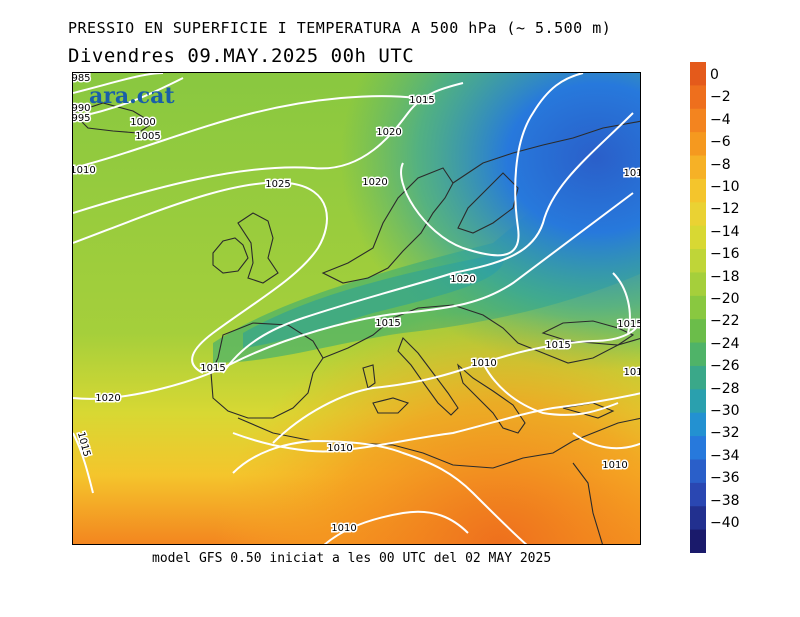 The image size is (800, 617). I want to click on colorbar, so click(698, 307).